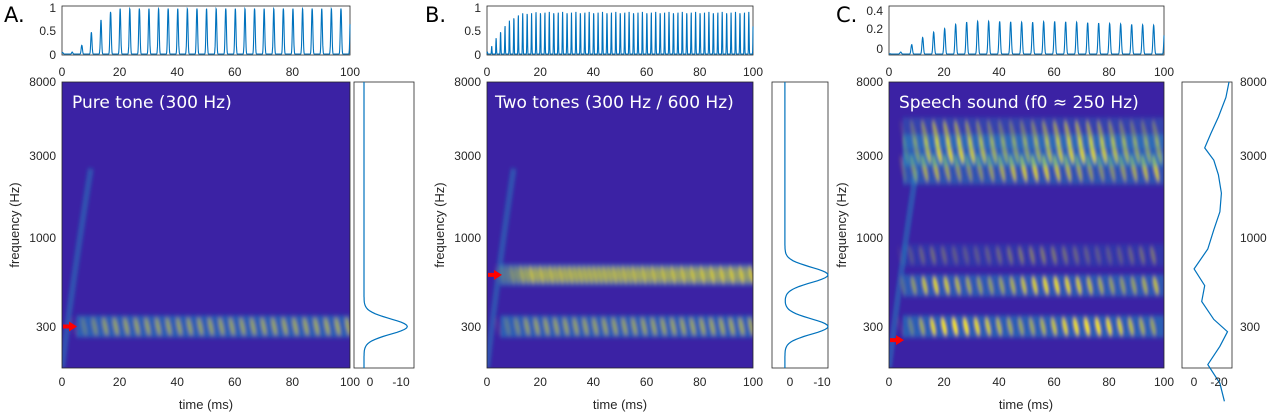  I want to click on panel-title: Speech sound (f0 ≈ 250 Hz), so click(1019, 103).